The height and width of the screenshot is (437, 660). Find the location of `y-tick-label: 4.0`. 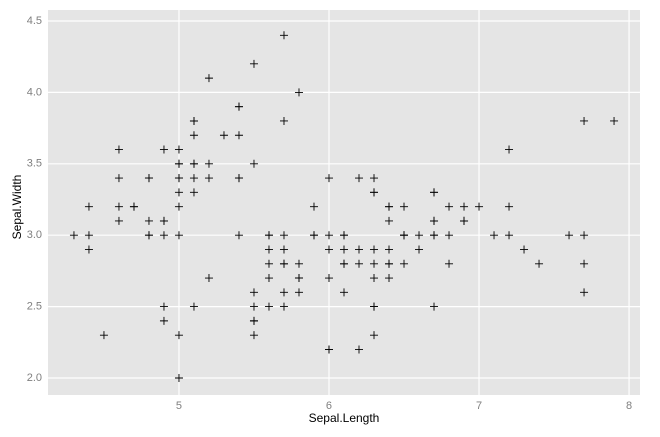

y-tick-label: 4.0 is located at coordinates (34, 92).